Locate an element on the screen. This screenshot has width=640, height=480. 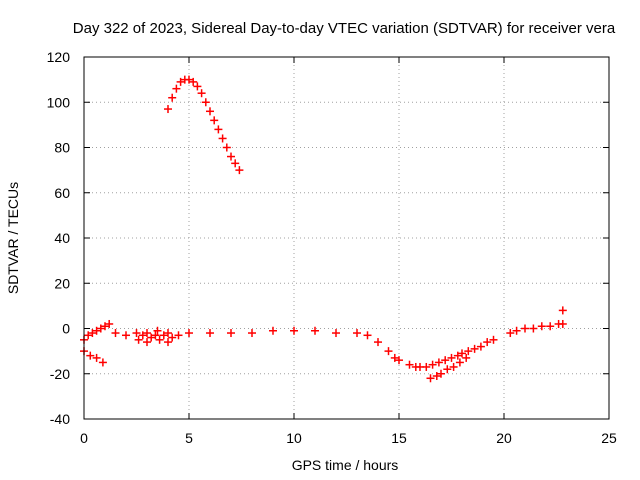
y-tick-label: 60 is located at coordinates (62, 193).